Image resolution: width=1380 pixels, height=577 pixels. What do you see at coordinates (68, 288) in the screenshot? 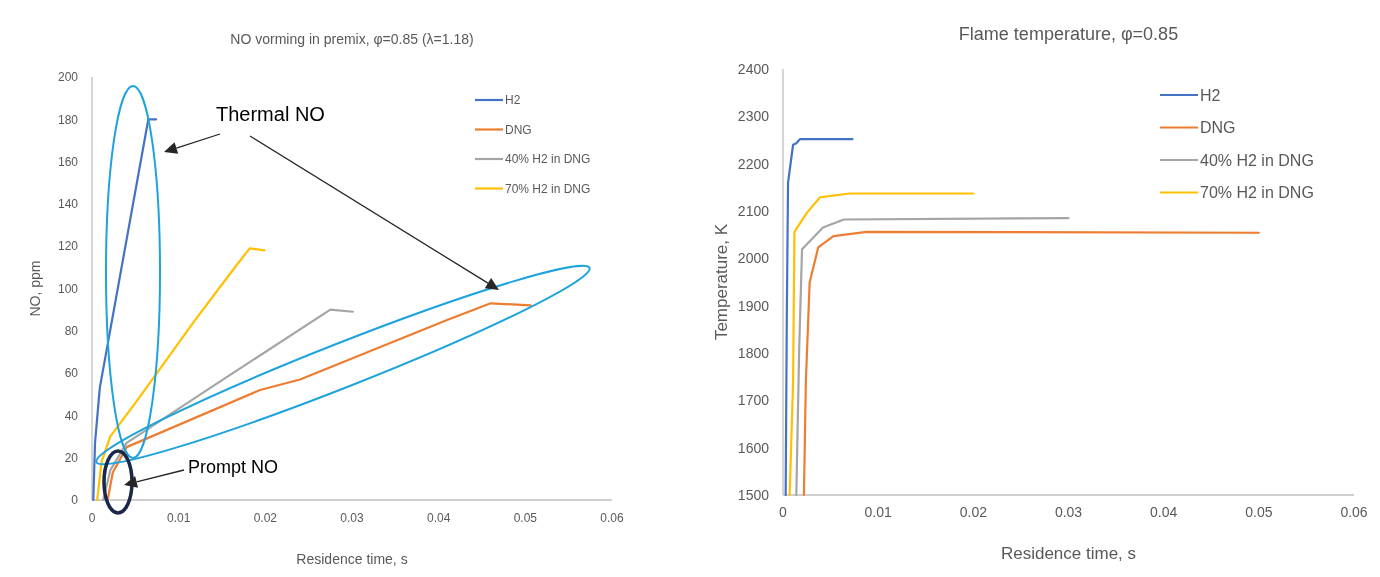
I see `y-tick-label: 100` at bounding box center [68, 288].